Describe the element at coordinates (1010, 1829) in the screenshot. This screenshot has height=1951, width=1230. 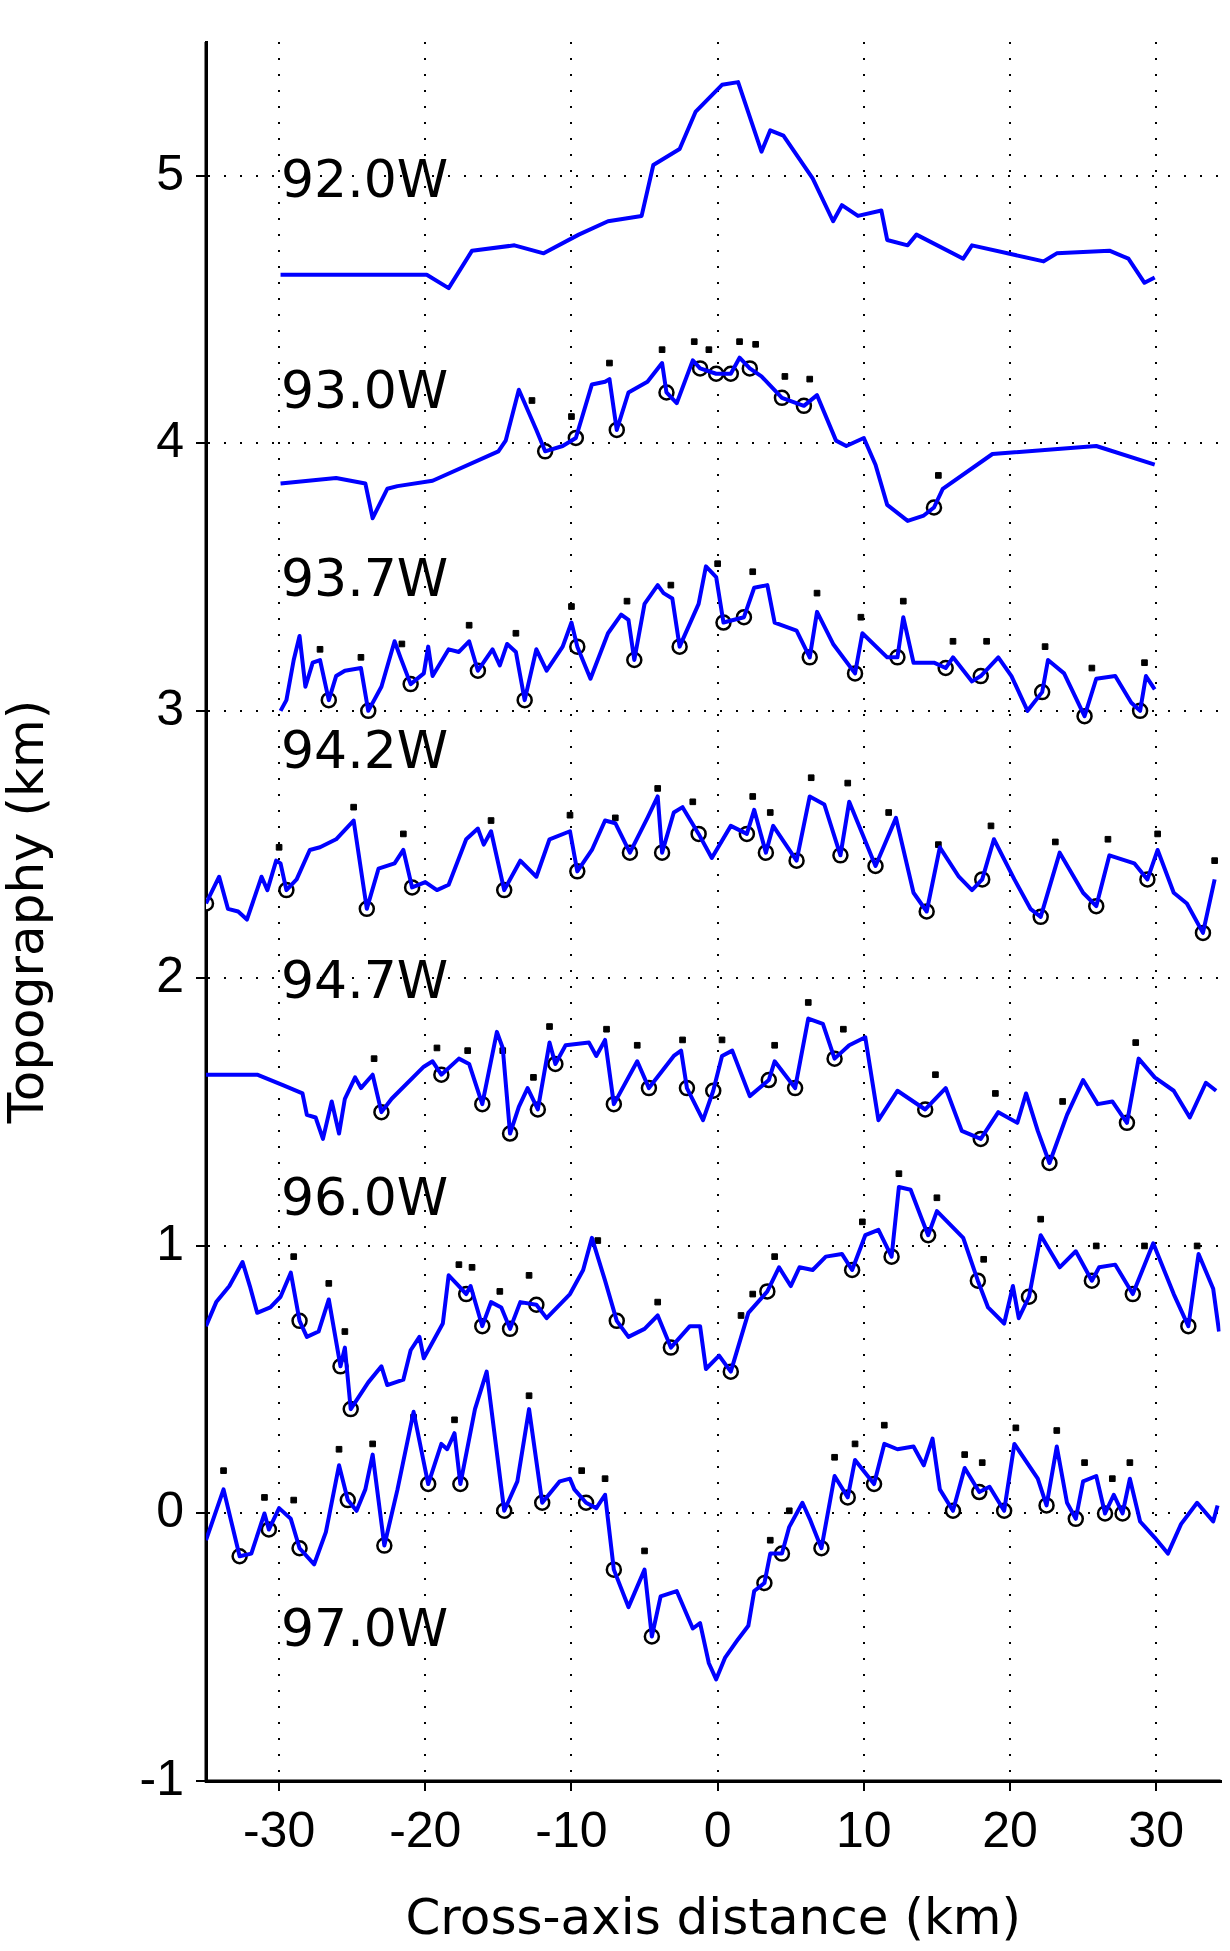
I see `x-tick-label: 20` at that location.